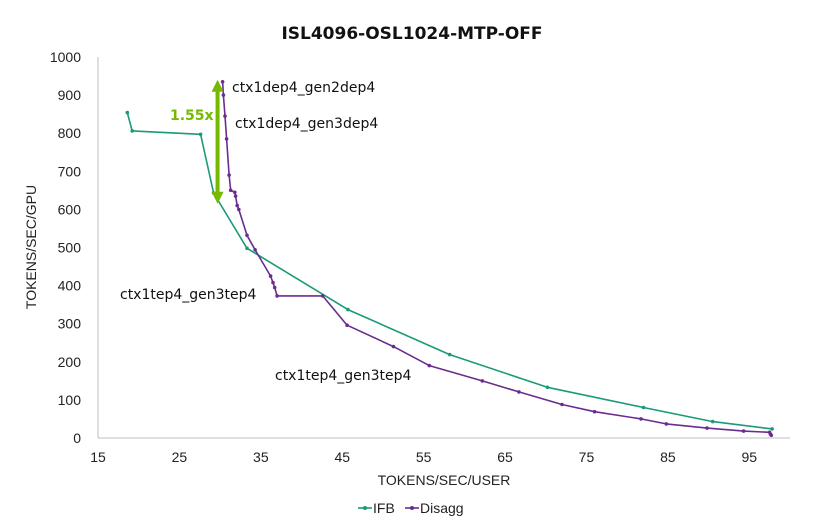 Image resolution: width=814 pixels, height=529 pixels. I want to click on y-tick-label: 0, so click(77, 438).